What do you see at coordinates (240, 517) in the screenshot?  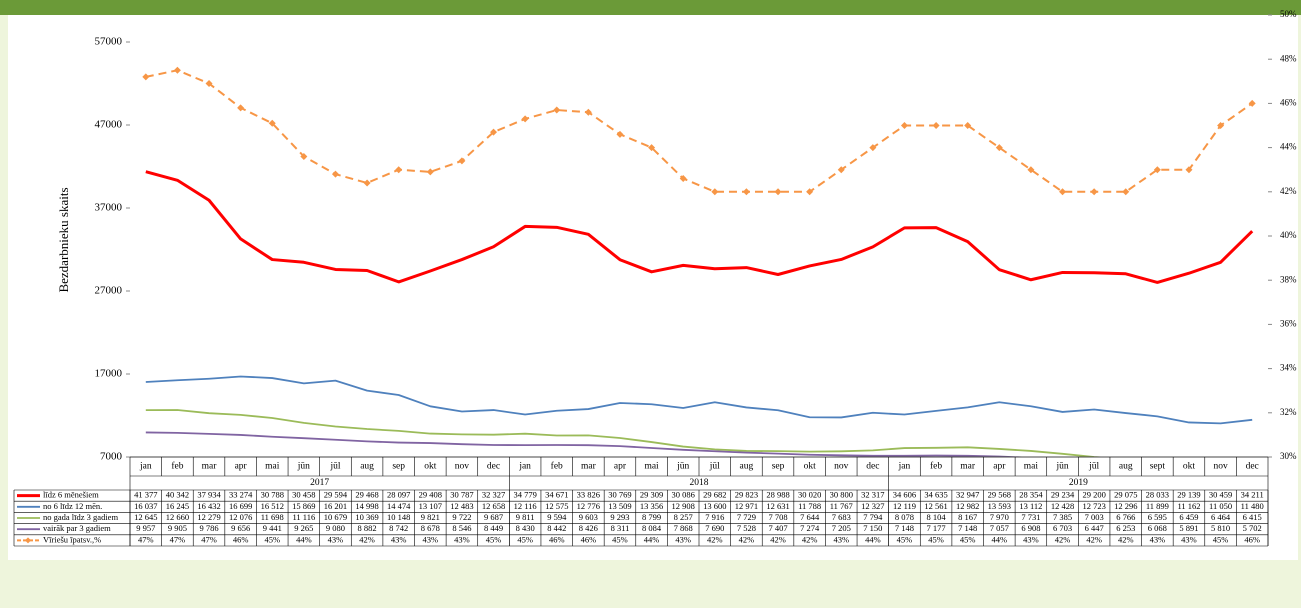 I see `table-cell: 12 076` at bounding box center [240, 517].